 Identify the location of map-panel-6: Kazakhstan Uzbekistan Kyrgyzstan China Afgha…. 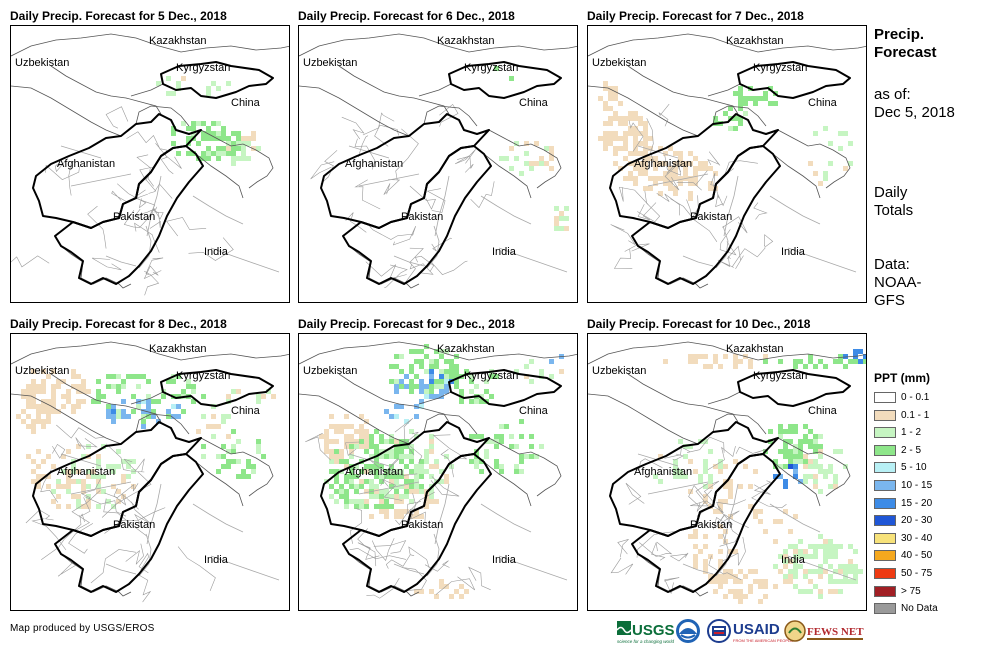
(727, 472).